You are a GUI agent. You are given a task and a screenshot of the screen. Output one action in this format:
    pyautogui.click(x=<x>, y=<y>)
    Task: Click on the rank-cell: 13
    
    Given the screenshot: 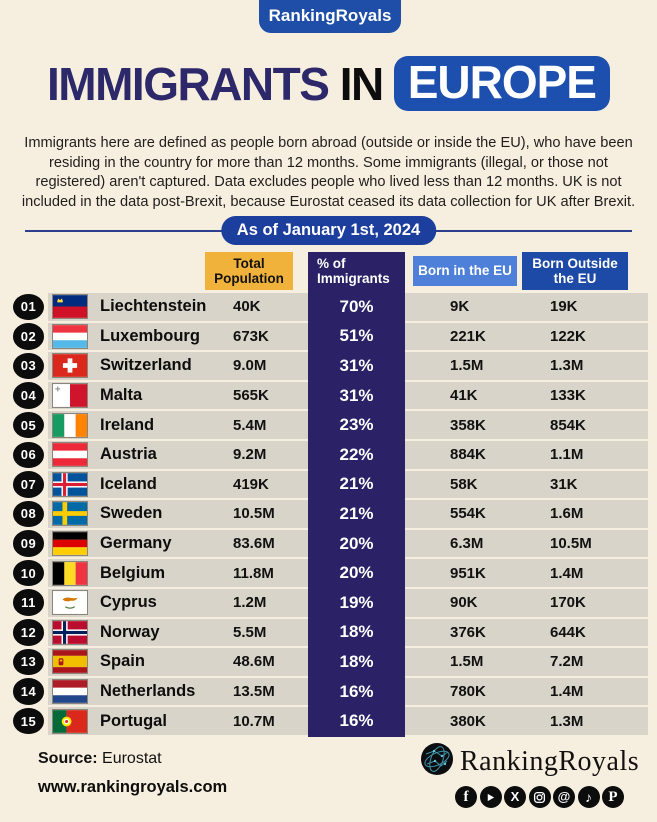 What is the action you would take?
    pyautogui.click(x=24, y=662)
    